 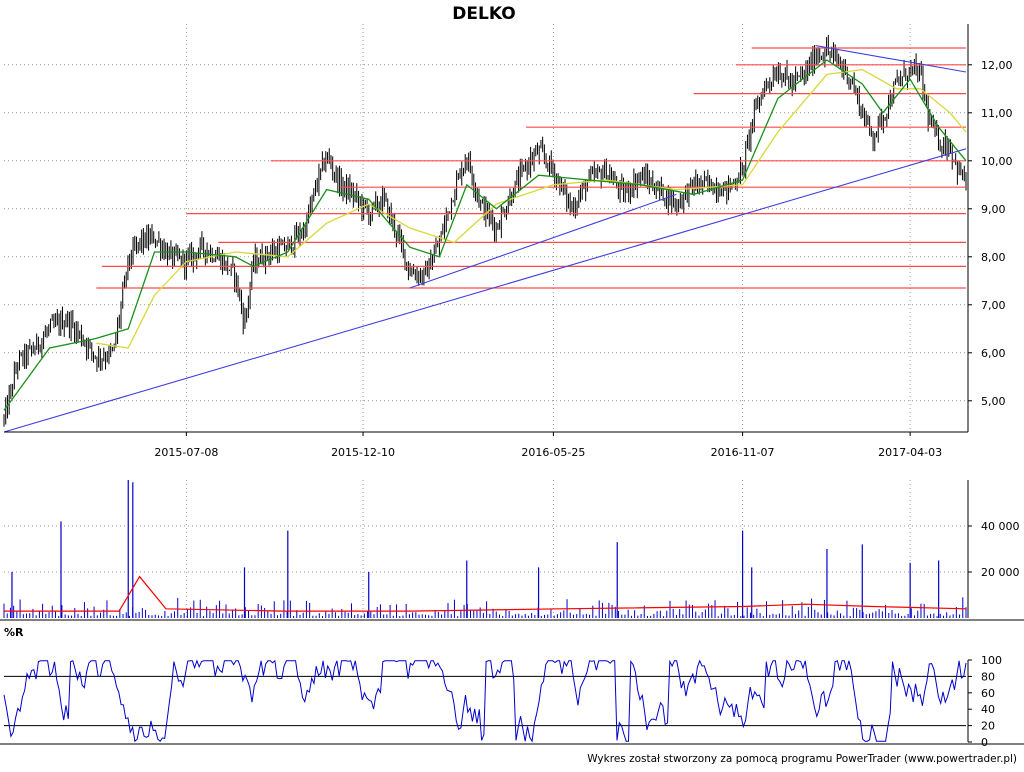 What do you see at coordinates (186, 452) in the screenshot?
I see `x-tick-label: 2015-07-08` at bounding box center [186, 452].